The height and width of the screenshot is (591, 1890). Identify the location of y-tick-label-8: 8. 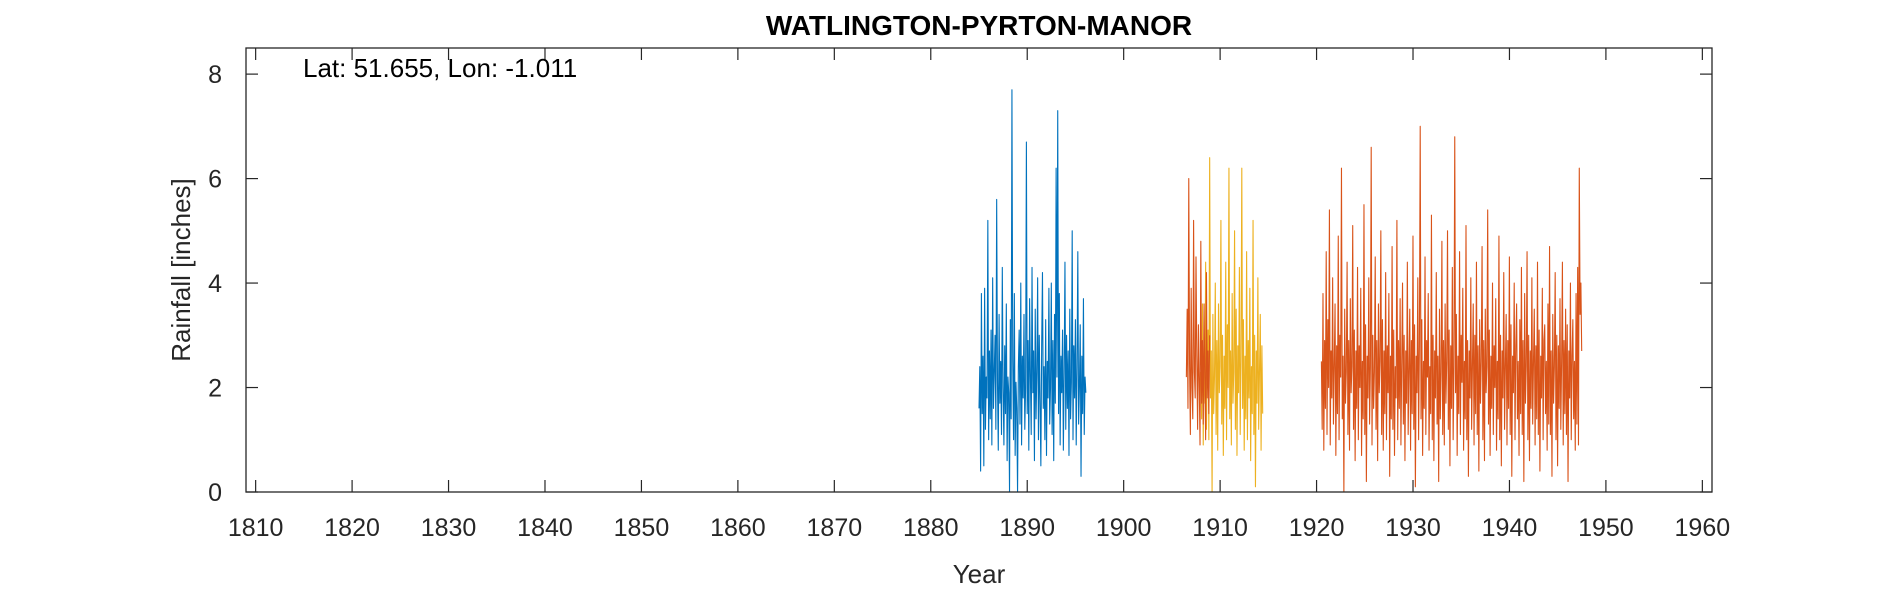
(215, 75).